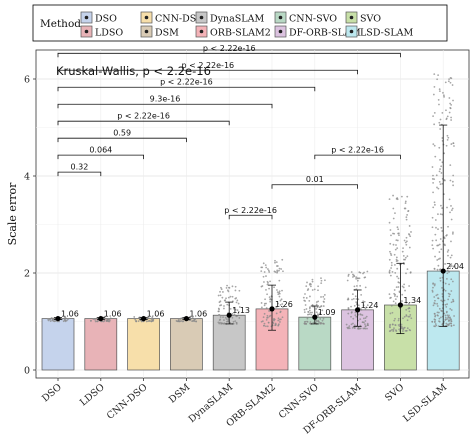  Describe the element at coordinates (58, 318) in the screenshot. I see `mean-marker-dso` at that location.